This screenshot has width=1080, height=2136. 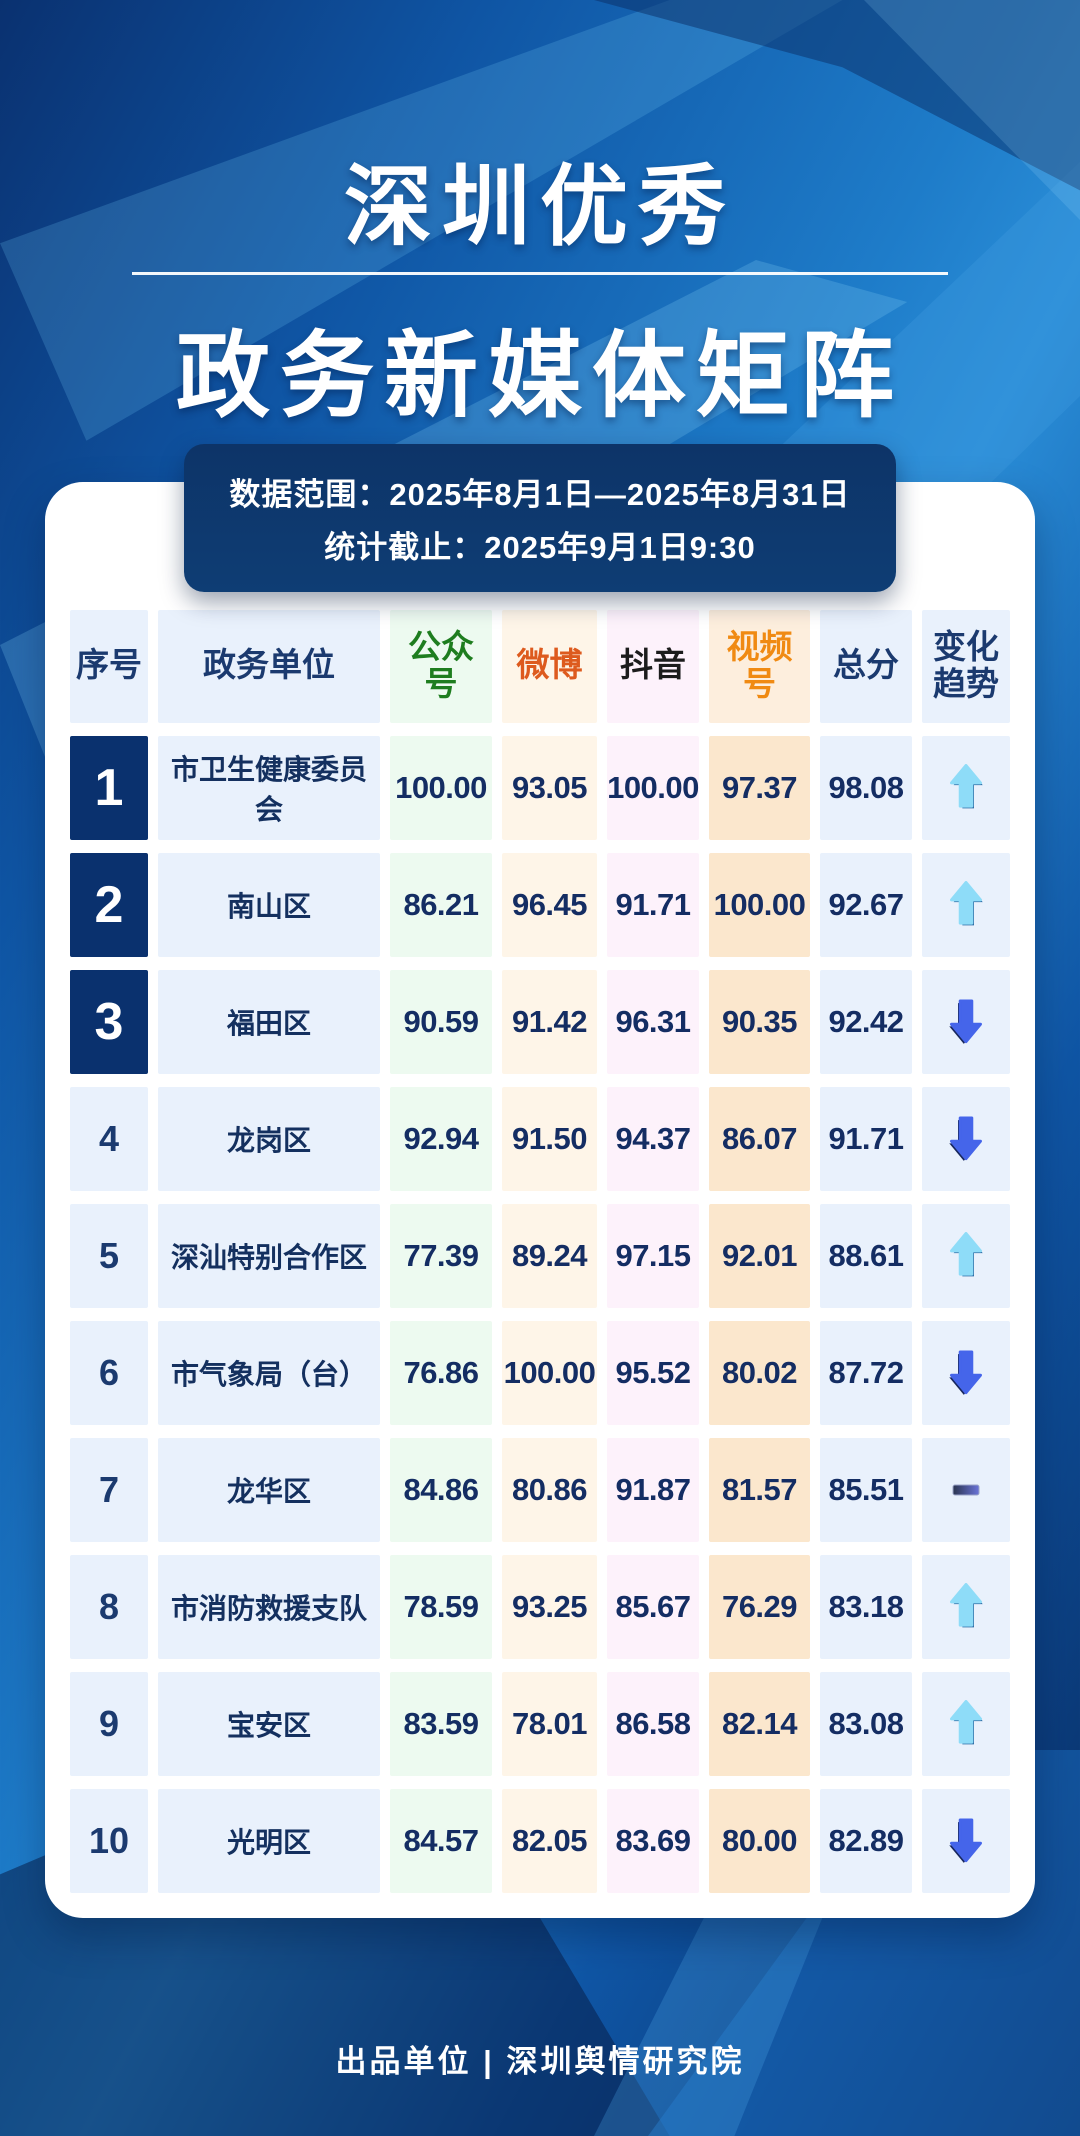 I want to click on rank-cell: 3, so click(x=109, y=1022).